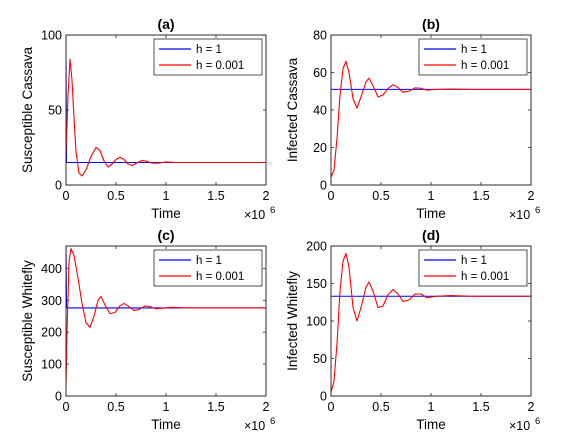 The image size is (569, 448). Describe the element at coordinates (320, 111) in the screenshot. I see `y-tick-label: 40` at that location.